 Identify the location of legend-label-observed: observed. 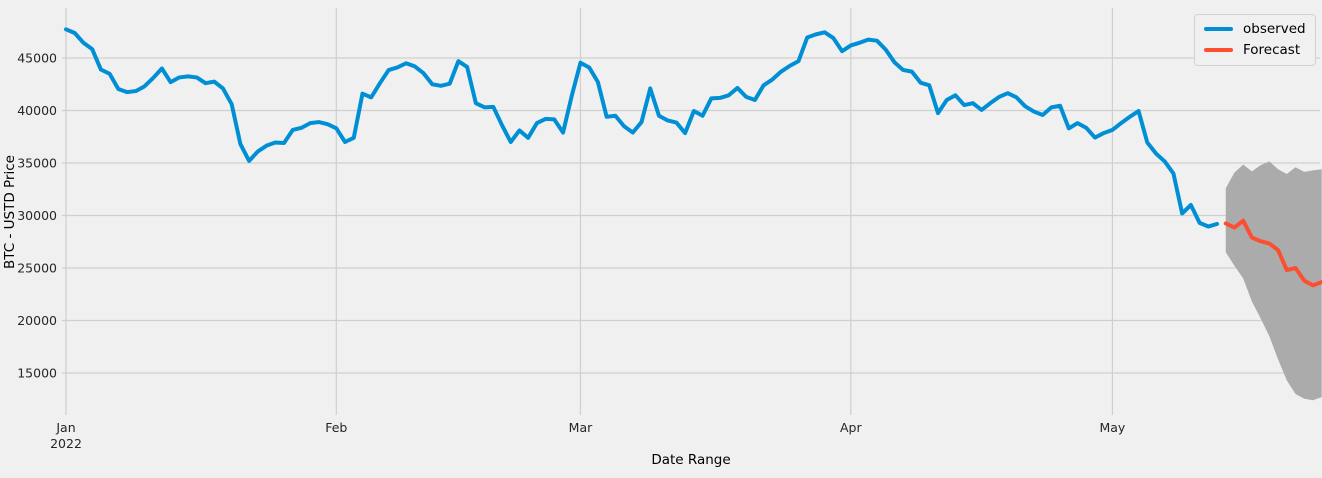
(1274, 29).